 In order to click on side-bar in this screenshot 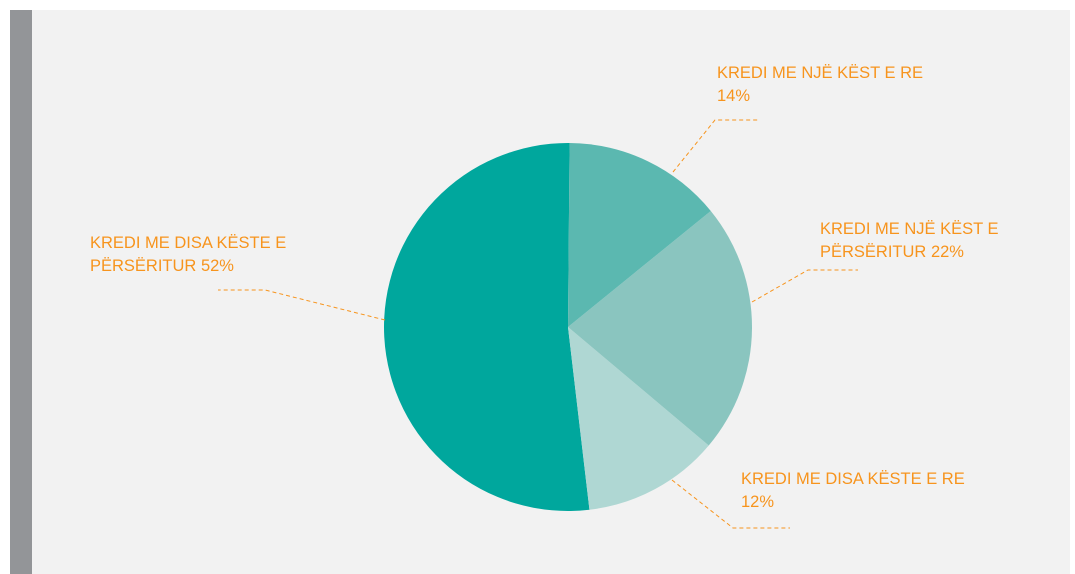, I will do `click(21, 292)`.